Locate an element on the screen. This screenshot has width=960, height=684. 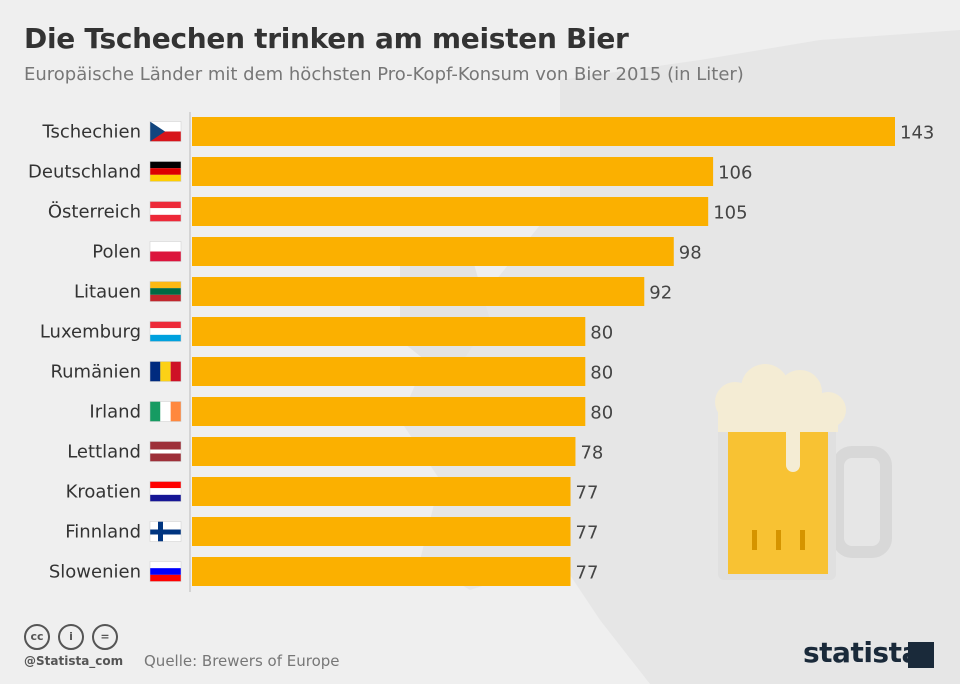
bar-row: Slowenien 77 is located at coordinates (324, 571).